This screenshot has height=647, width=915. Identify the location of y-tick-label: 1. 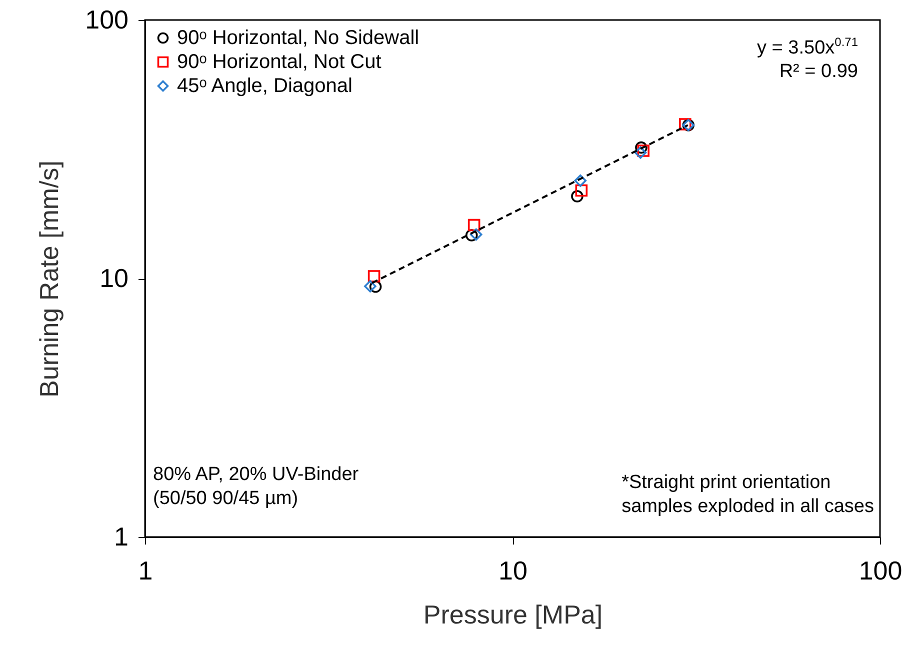
(121, 537).